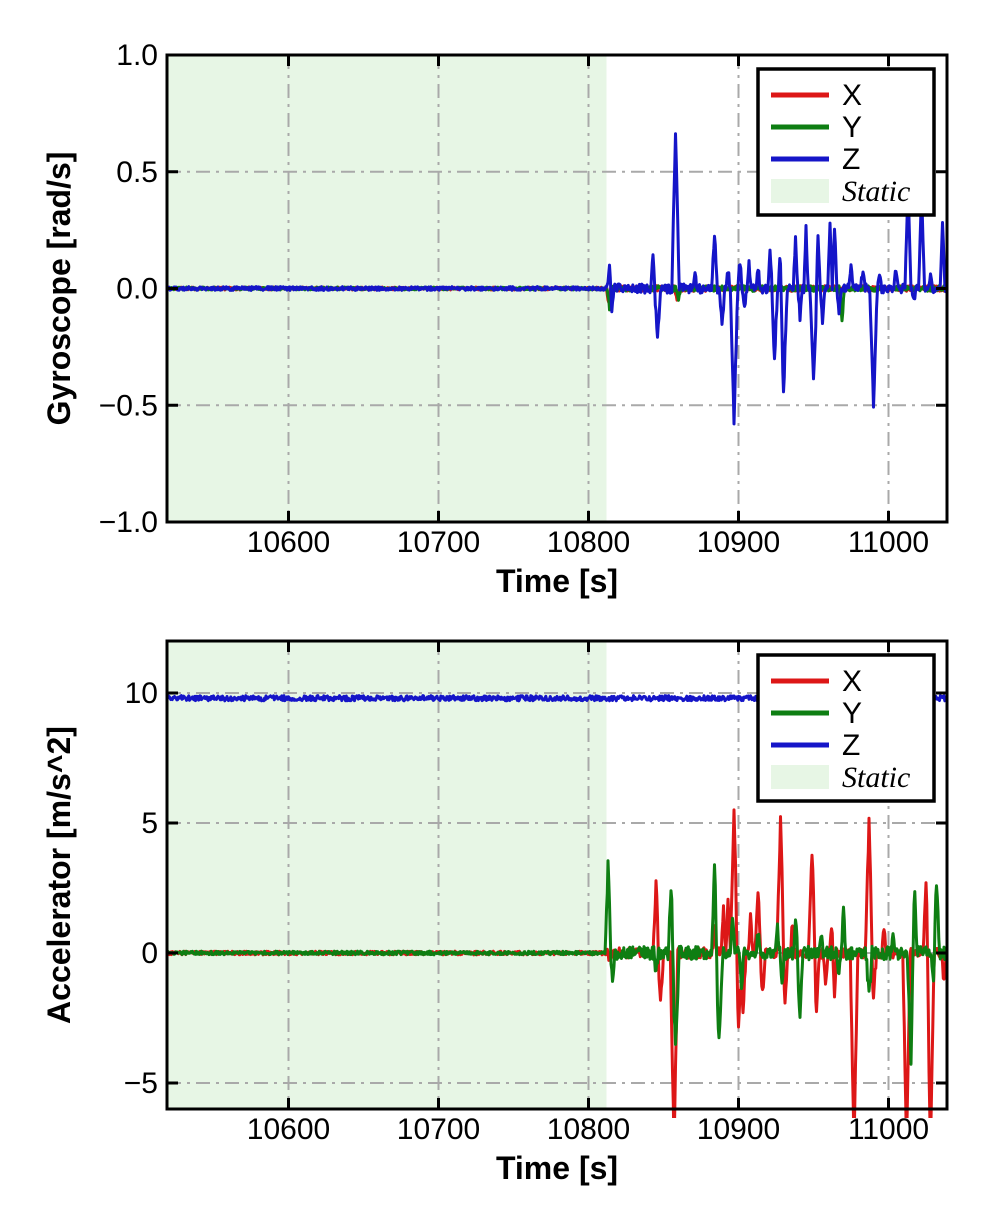  What do you see at coordinates (137, 55) in the screenshot?
I see `y-tick-label: 1.0` at bounding box center [137, 55].